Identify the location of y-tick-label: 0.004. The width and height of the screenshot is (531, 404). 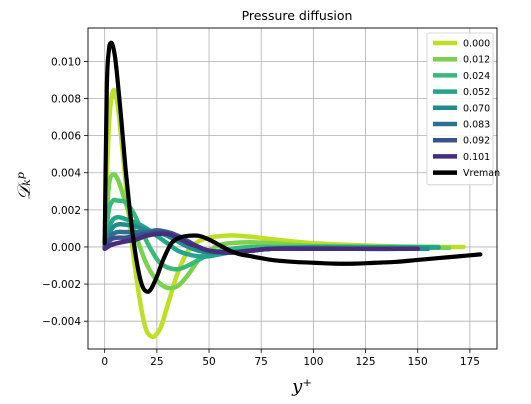
(66, 174).